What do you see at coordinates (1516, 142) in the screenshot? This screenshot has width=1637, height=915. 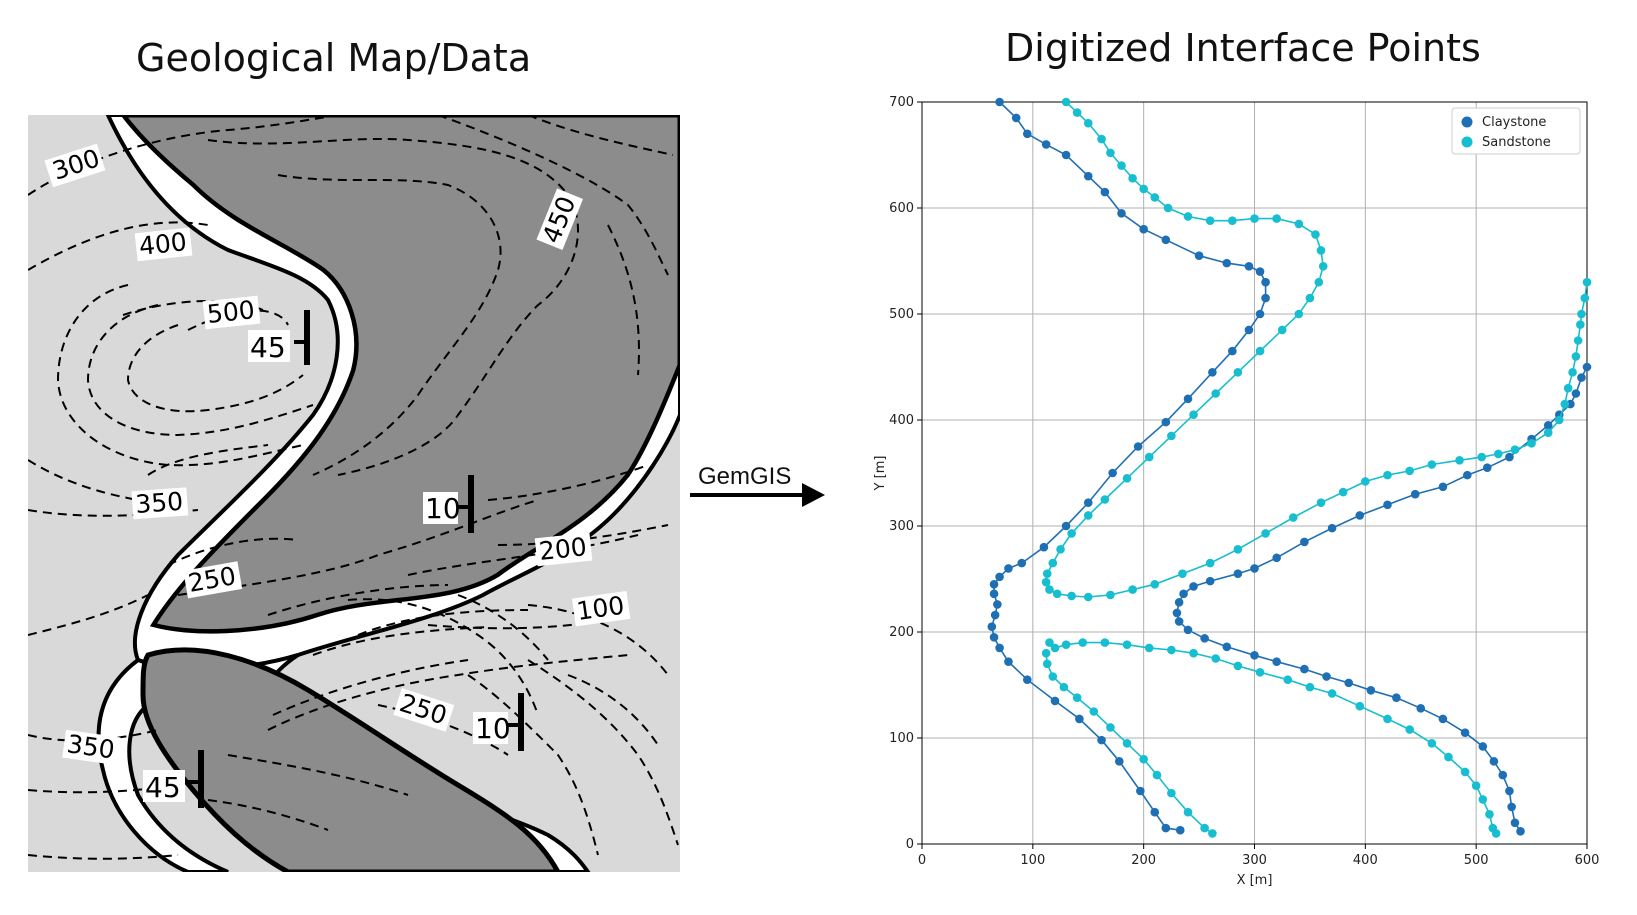 I see `legend-label: Sandstone` at bounding box center [1516, 142].